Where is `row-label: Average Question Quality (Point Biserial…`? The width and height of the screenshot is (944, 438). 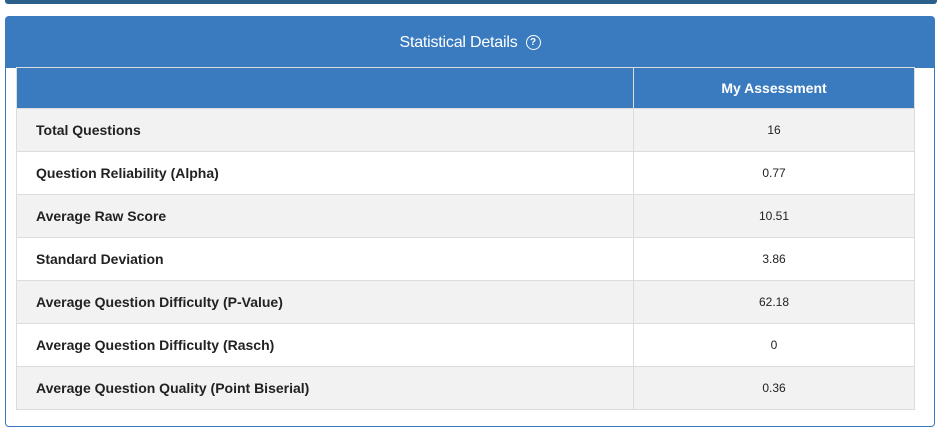 row-label: Average Question Quality (Point Biserial… is located at coordinates (325, 388).